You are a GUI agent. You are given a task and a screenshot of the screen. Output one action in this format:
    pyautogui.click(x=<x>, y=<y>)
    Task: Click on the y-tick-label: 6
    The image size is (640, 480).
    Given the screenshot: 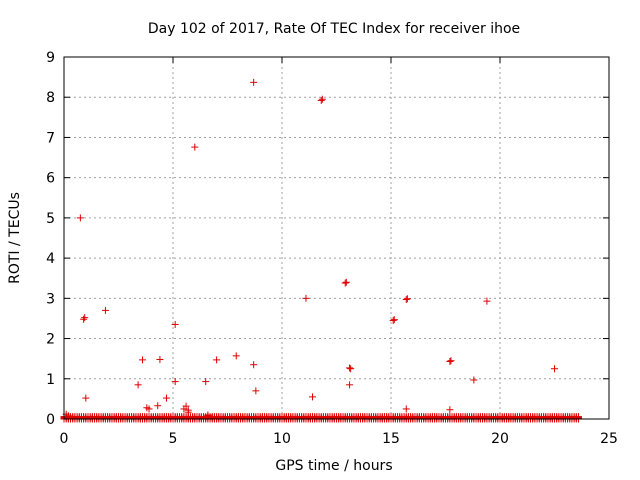 What is the action you would take?
    pyautogui.click(x=50, y=179)
    